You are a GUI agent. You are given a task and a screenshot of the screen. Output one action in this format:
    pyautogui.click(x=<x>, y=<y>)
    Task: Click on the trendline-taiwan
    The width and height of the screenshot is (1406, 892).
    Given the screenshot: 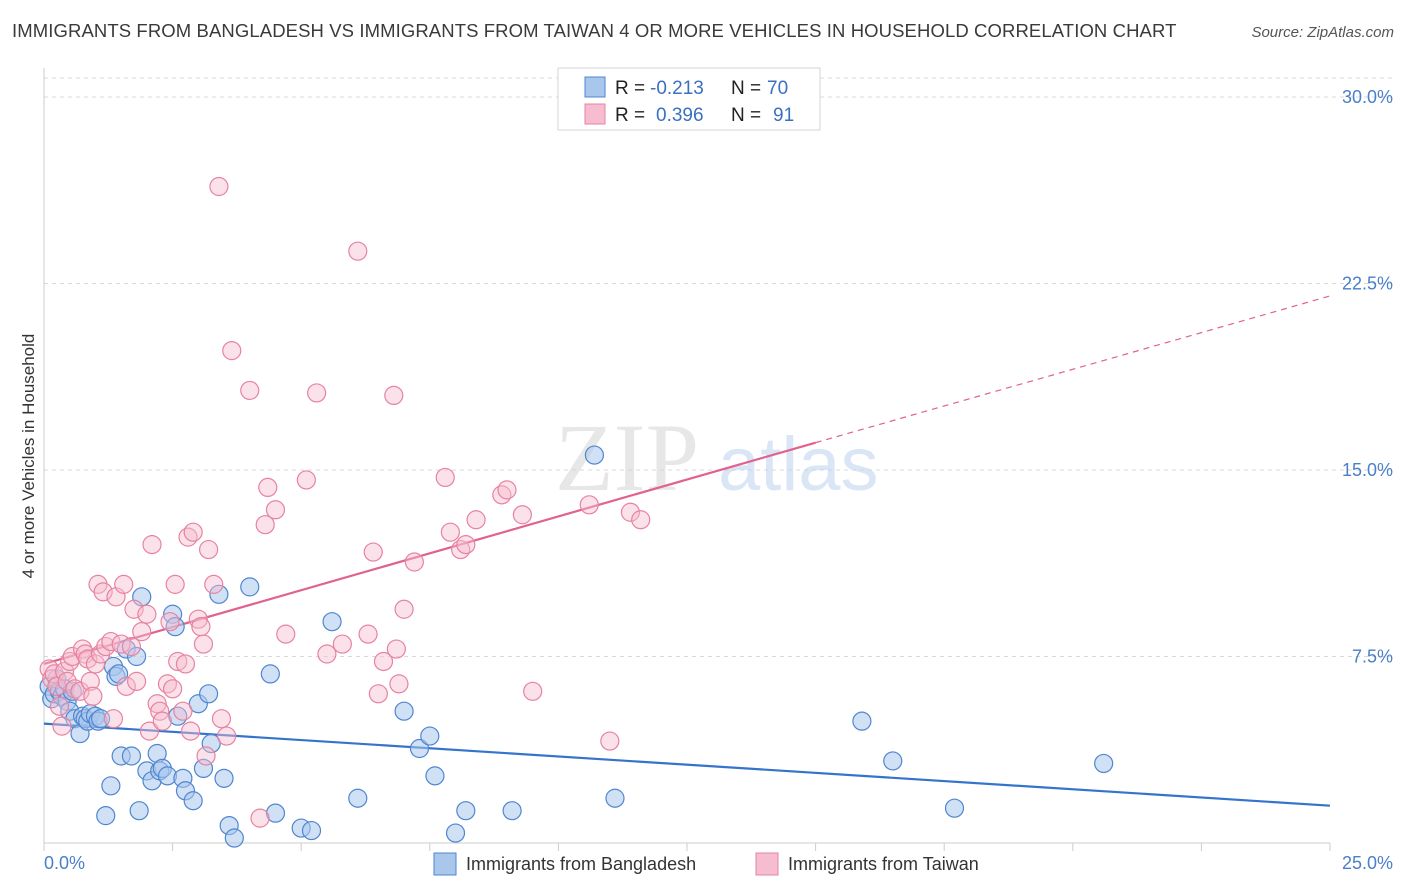 What is the action you would take?
    pyautogui.click(x=429, y=553)
    